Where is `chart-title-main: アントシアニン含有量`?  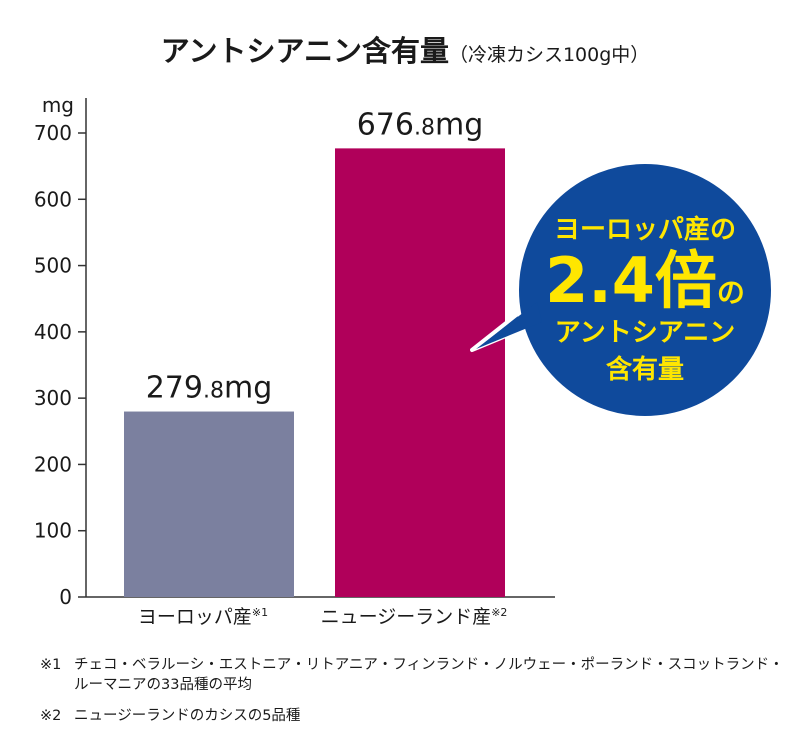 chart-title-main: アントシアニン含有量 is located at coordinates (304, 51).